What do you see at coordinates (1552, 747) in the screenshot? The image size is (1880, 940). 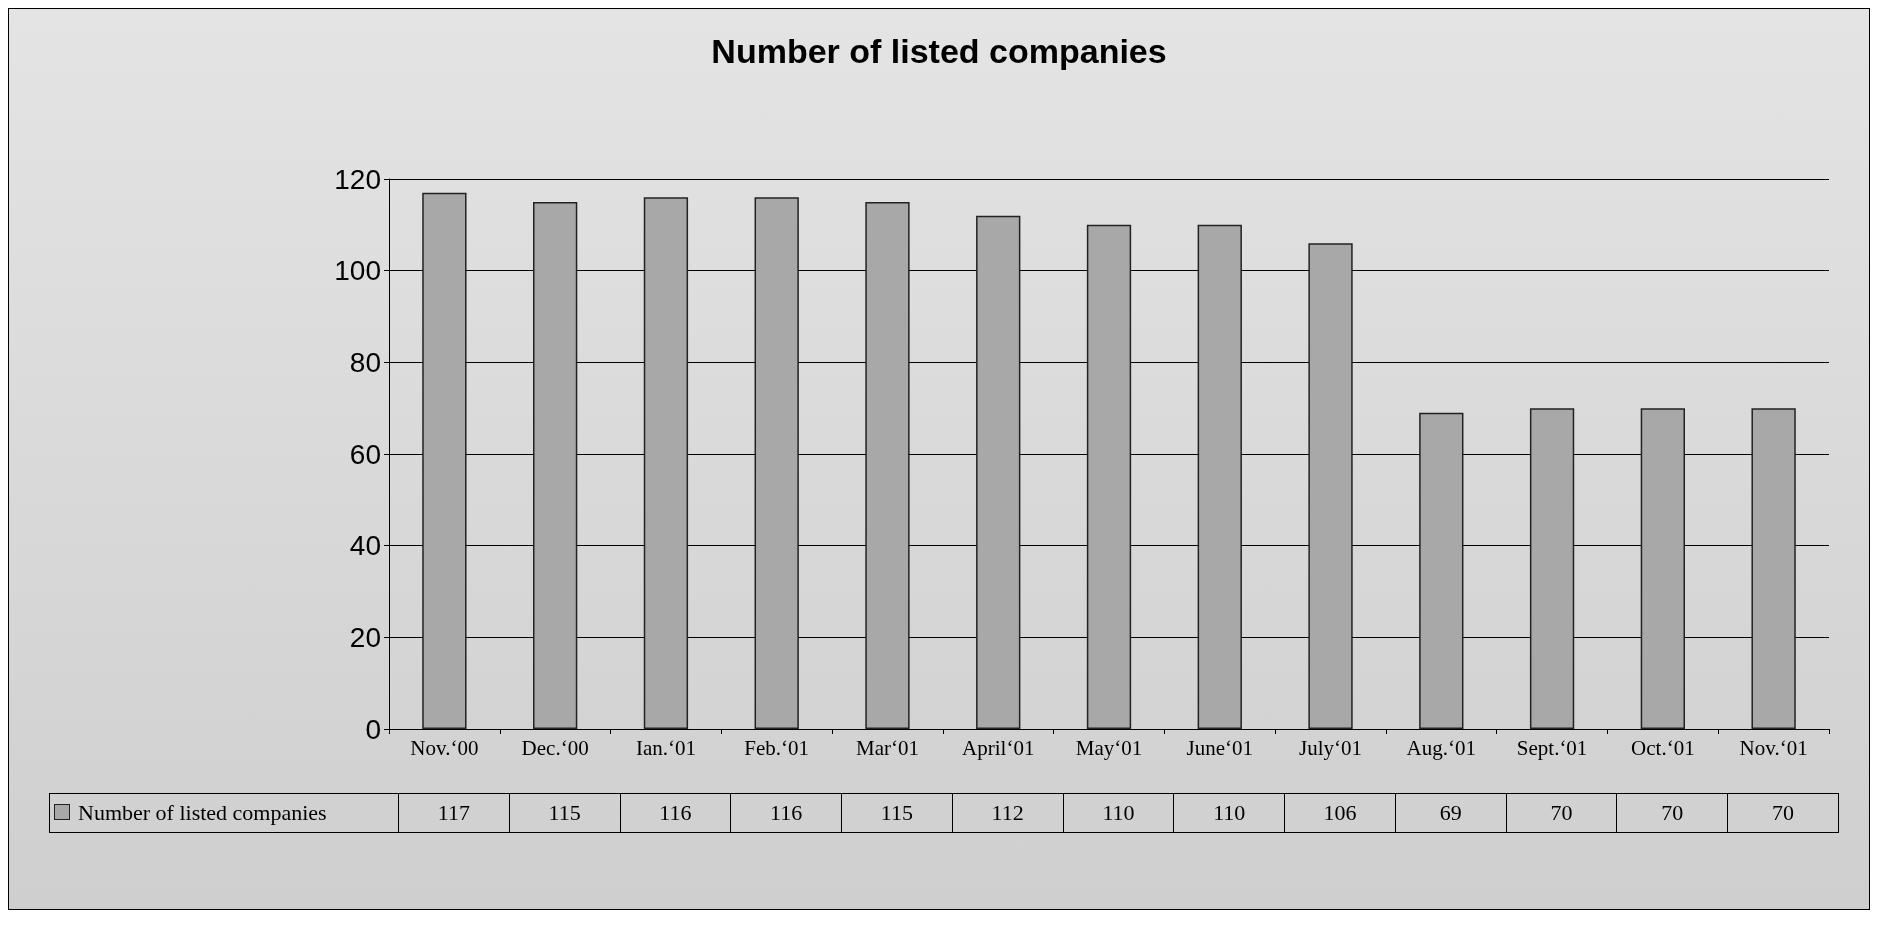 I see `x-tick-label: Sept.‘01` at bounding box center [1552, 747].